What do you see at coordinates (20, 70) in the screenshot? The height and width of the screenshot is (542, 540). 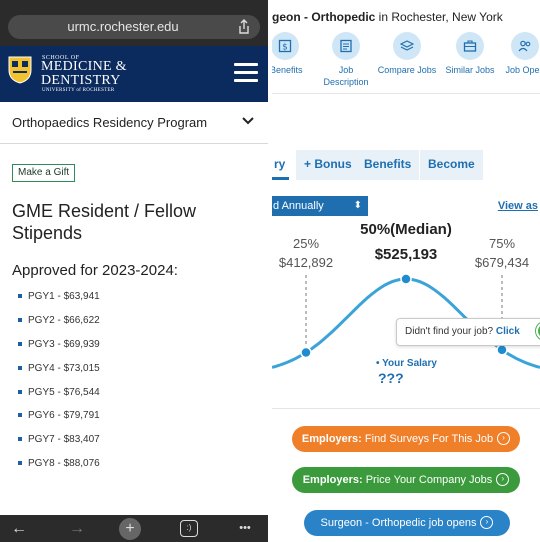 I see `university-shield-logo` at bounding box center [20, 70].